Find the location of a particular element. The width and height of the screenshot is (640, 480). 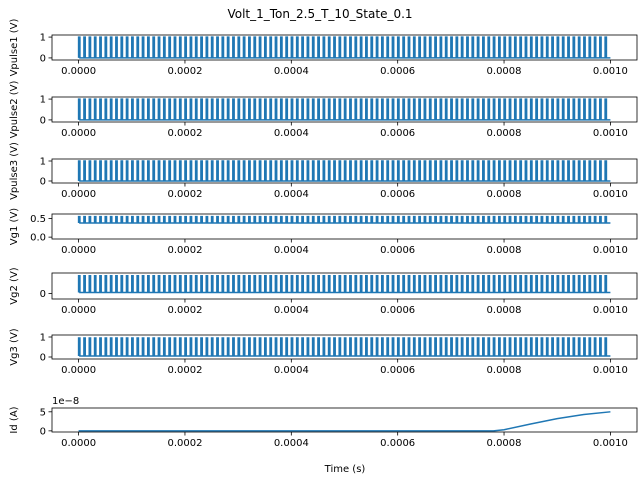

axes-frame-vpulse2 is located at coordinates (344, 109).